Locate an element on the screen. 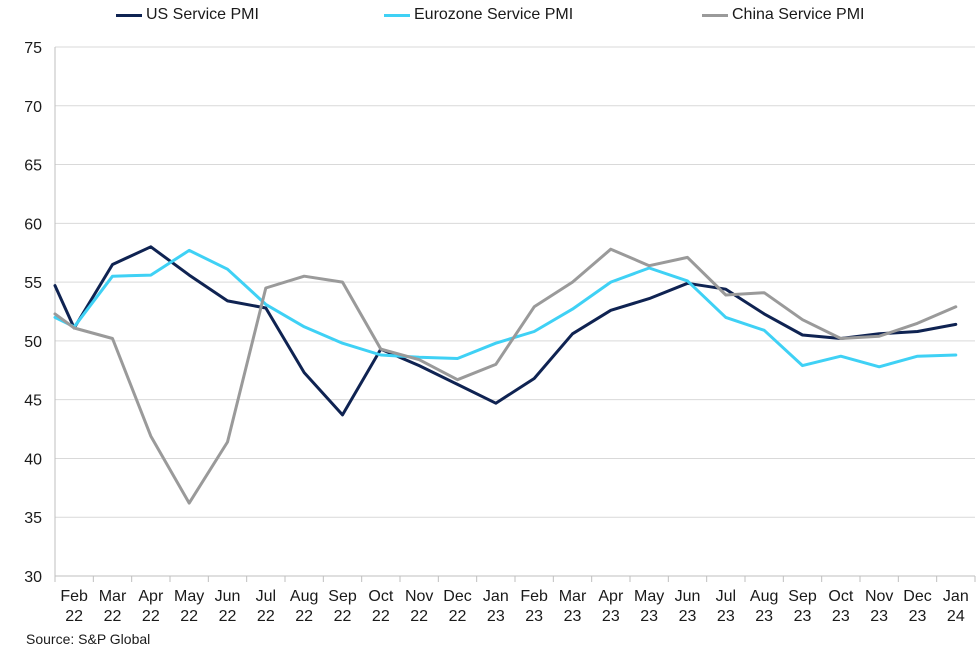  legend-item-us: US Service PMI is located at coordinates (187, 15).